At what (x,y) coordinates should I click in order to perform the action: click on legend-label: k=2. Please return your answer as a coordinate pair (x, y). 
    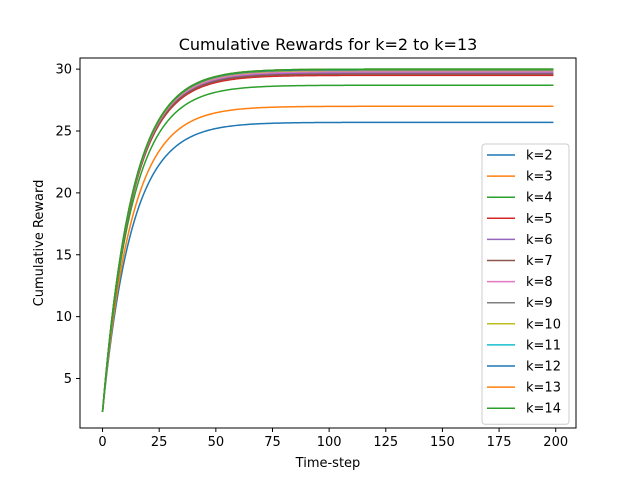
    Looking at the image, I should click on (539, 156).